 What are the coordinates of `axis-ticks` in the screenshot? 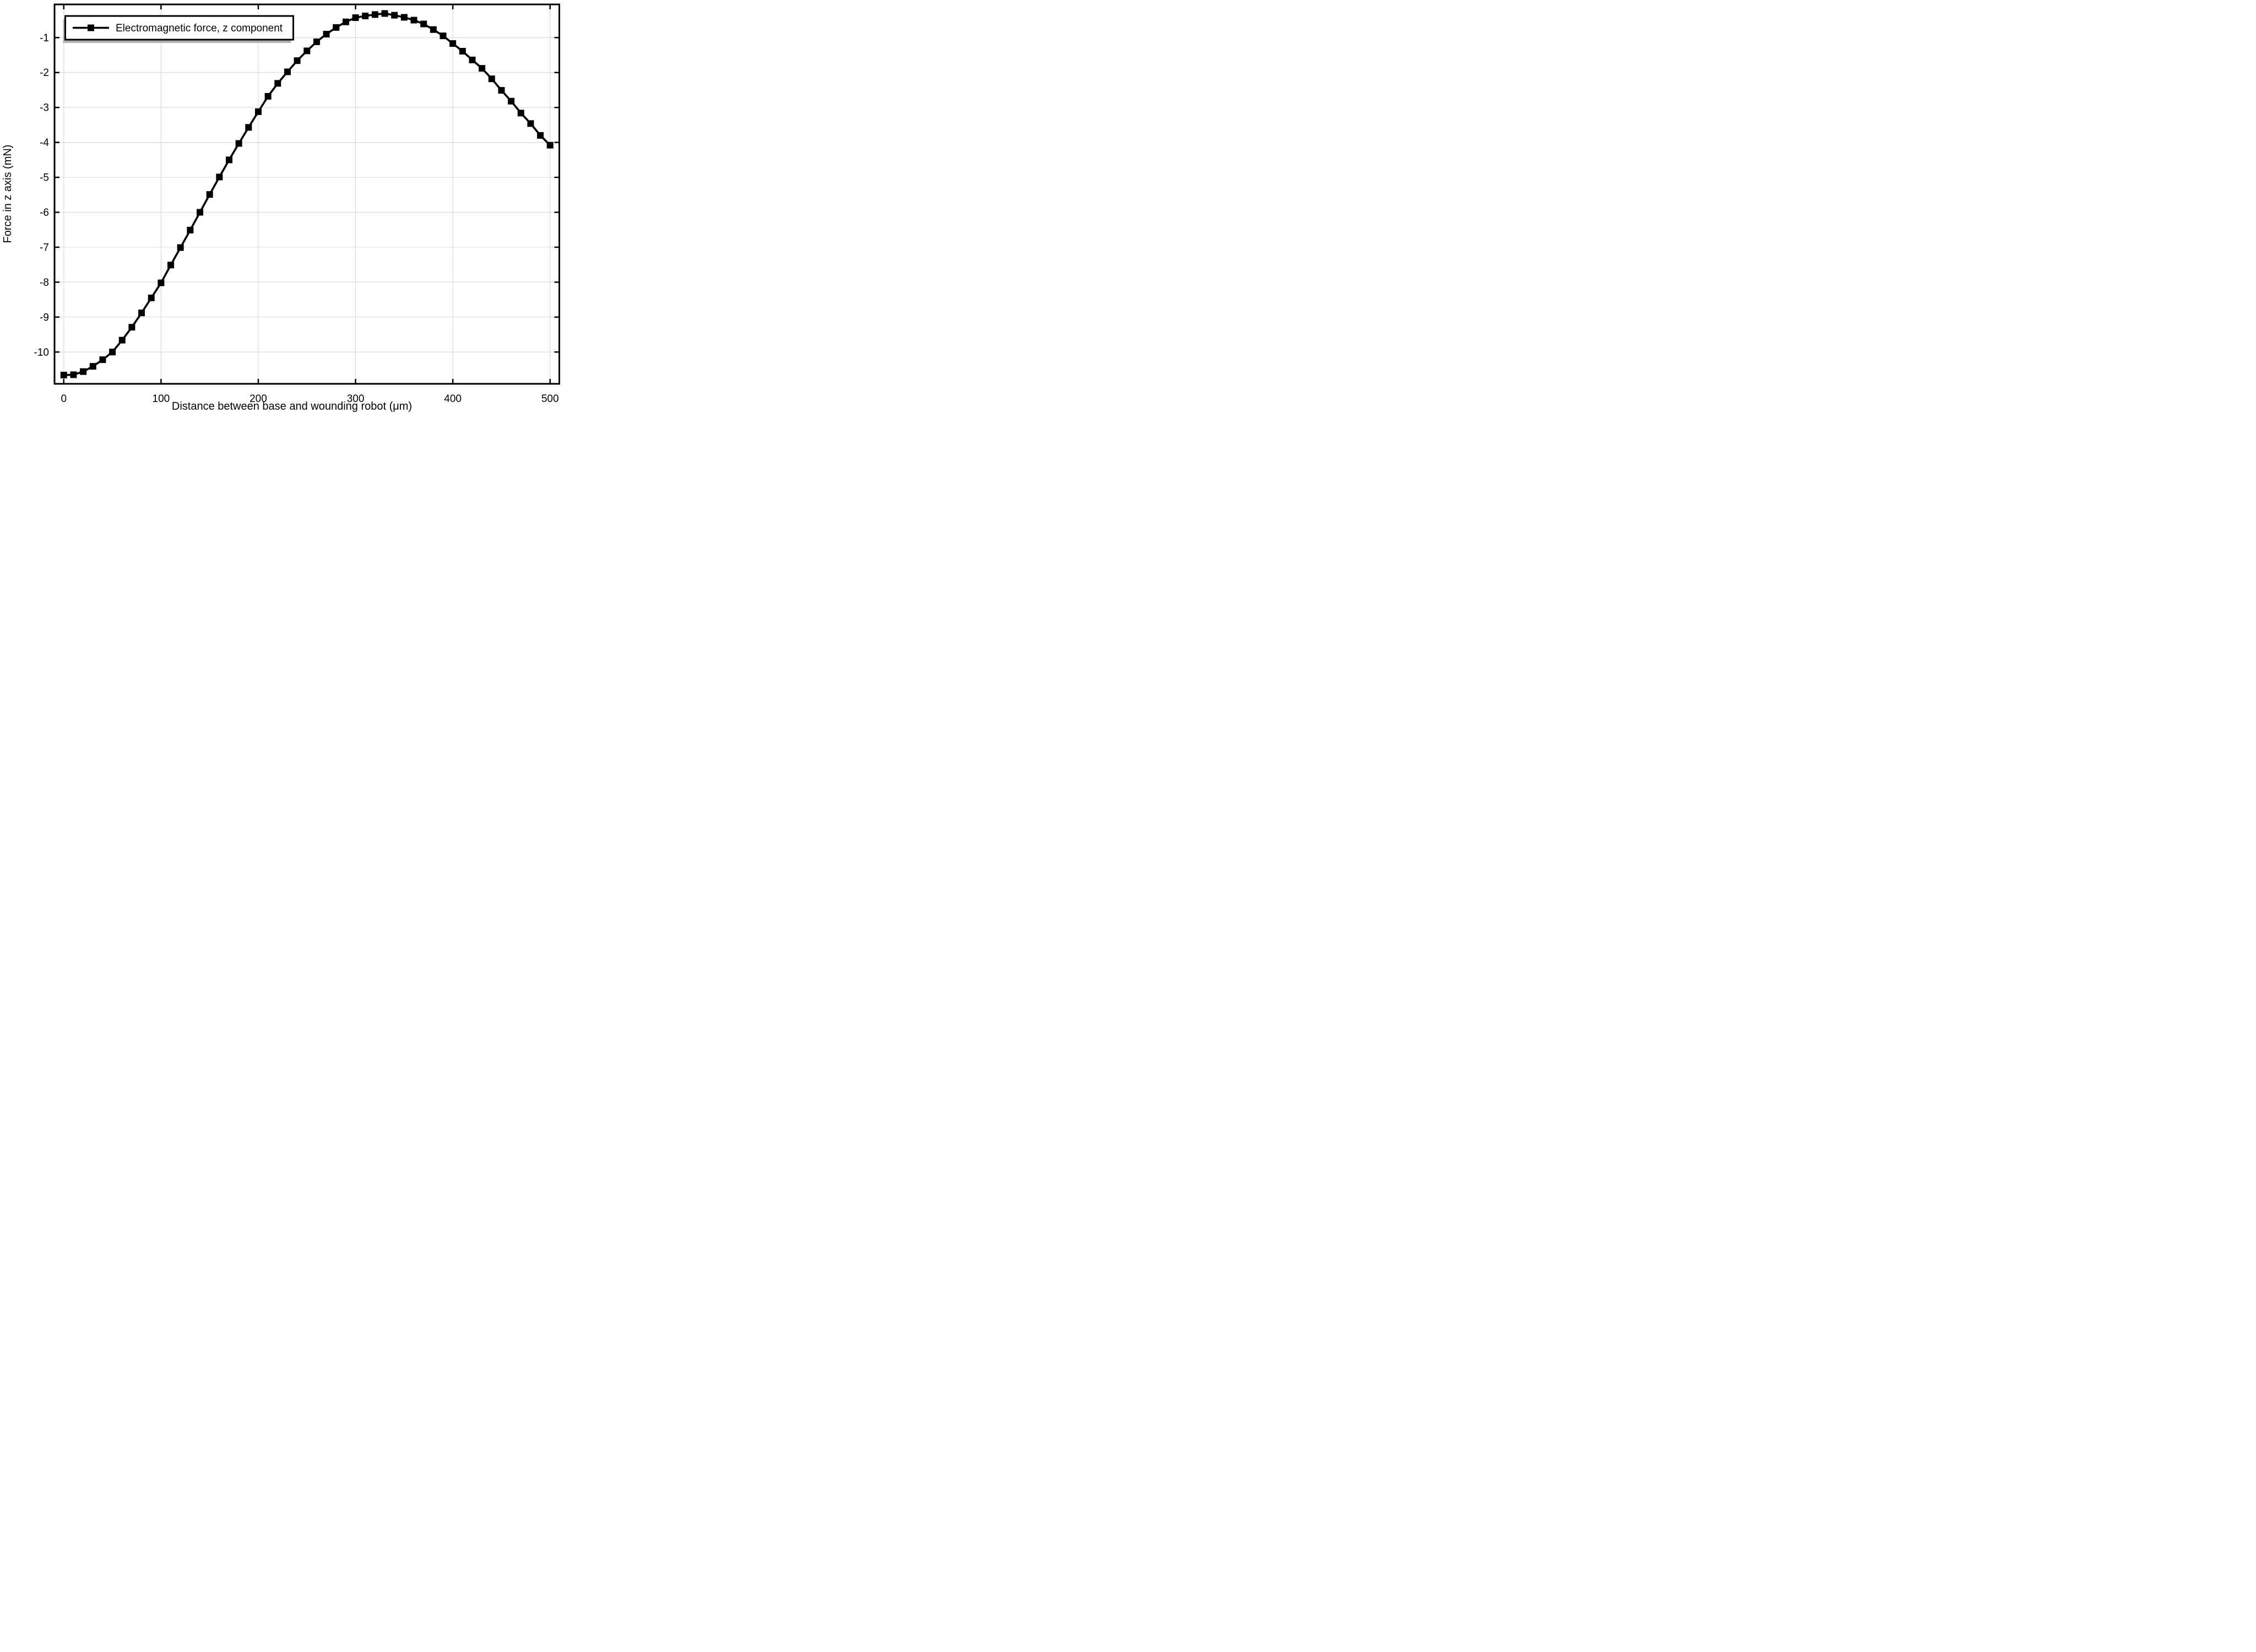 It's located at (307, 194).